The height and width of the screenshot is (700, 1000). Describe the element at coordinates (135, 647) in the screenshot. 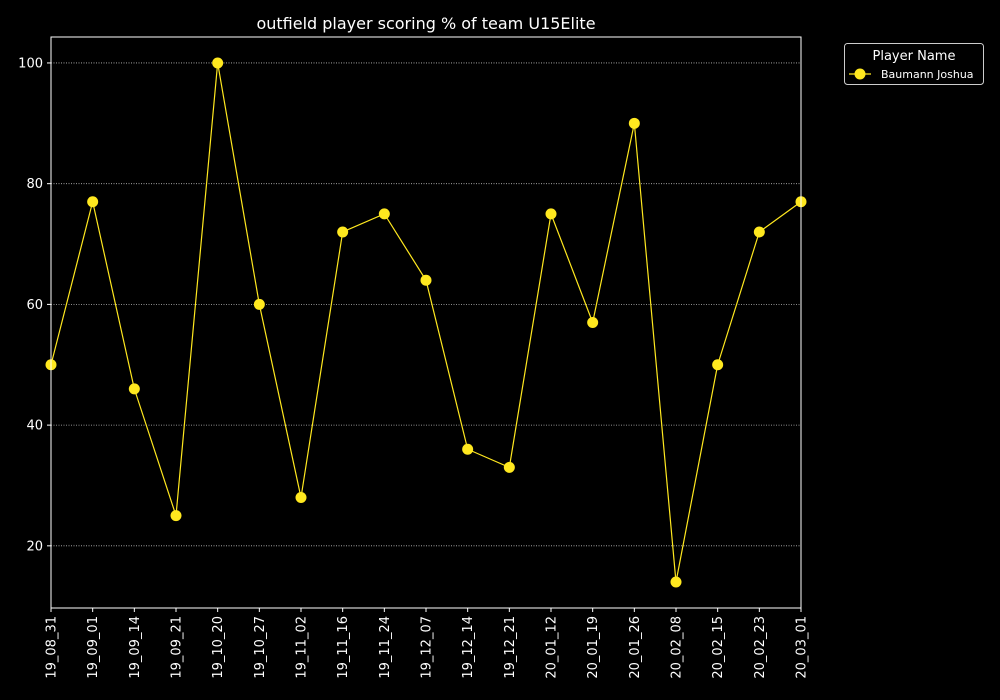

I see `x-tick-label: 19_09_14` at that location.